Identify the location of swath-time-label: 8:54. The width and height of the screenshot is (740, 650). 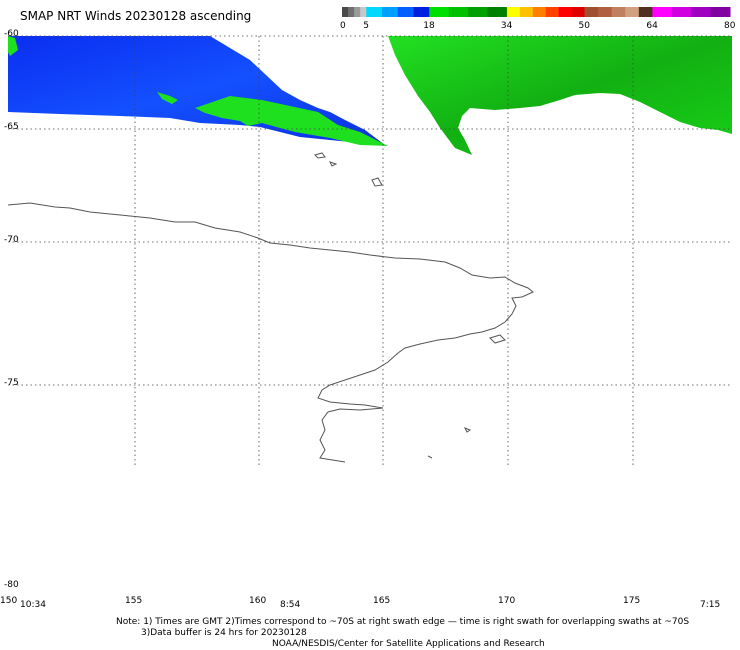
(290, 605).